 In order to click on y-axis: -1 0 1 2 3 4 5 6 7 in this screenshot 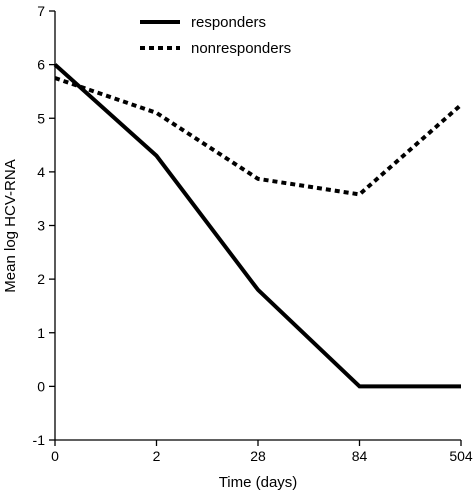, I will do `click(44, 225)`.